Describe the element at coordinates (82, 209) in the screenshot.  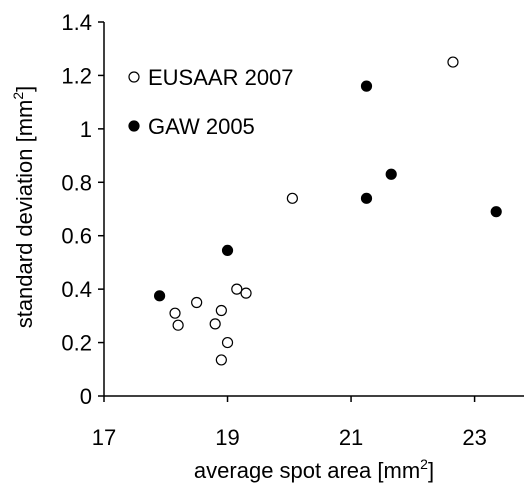
I see `y-ticks: 0 0.2 0.4 0.6 0.8 1 1.2 1.4` at that location.